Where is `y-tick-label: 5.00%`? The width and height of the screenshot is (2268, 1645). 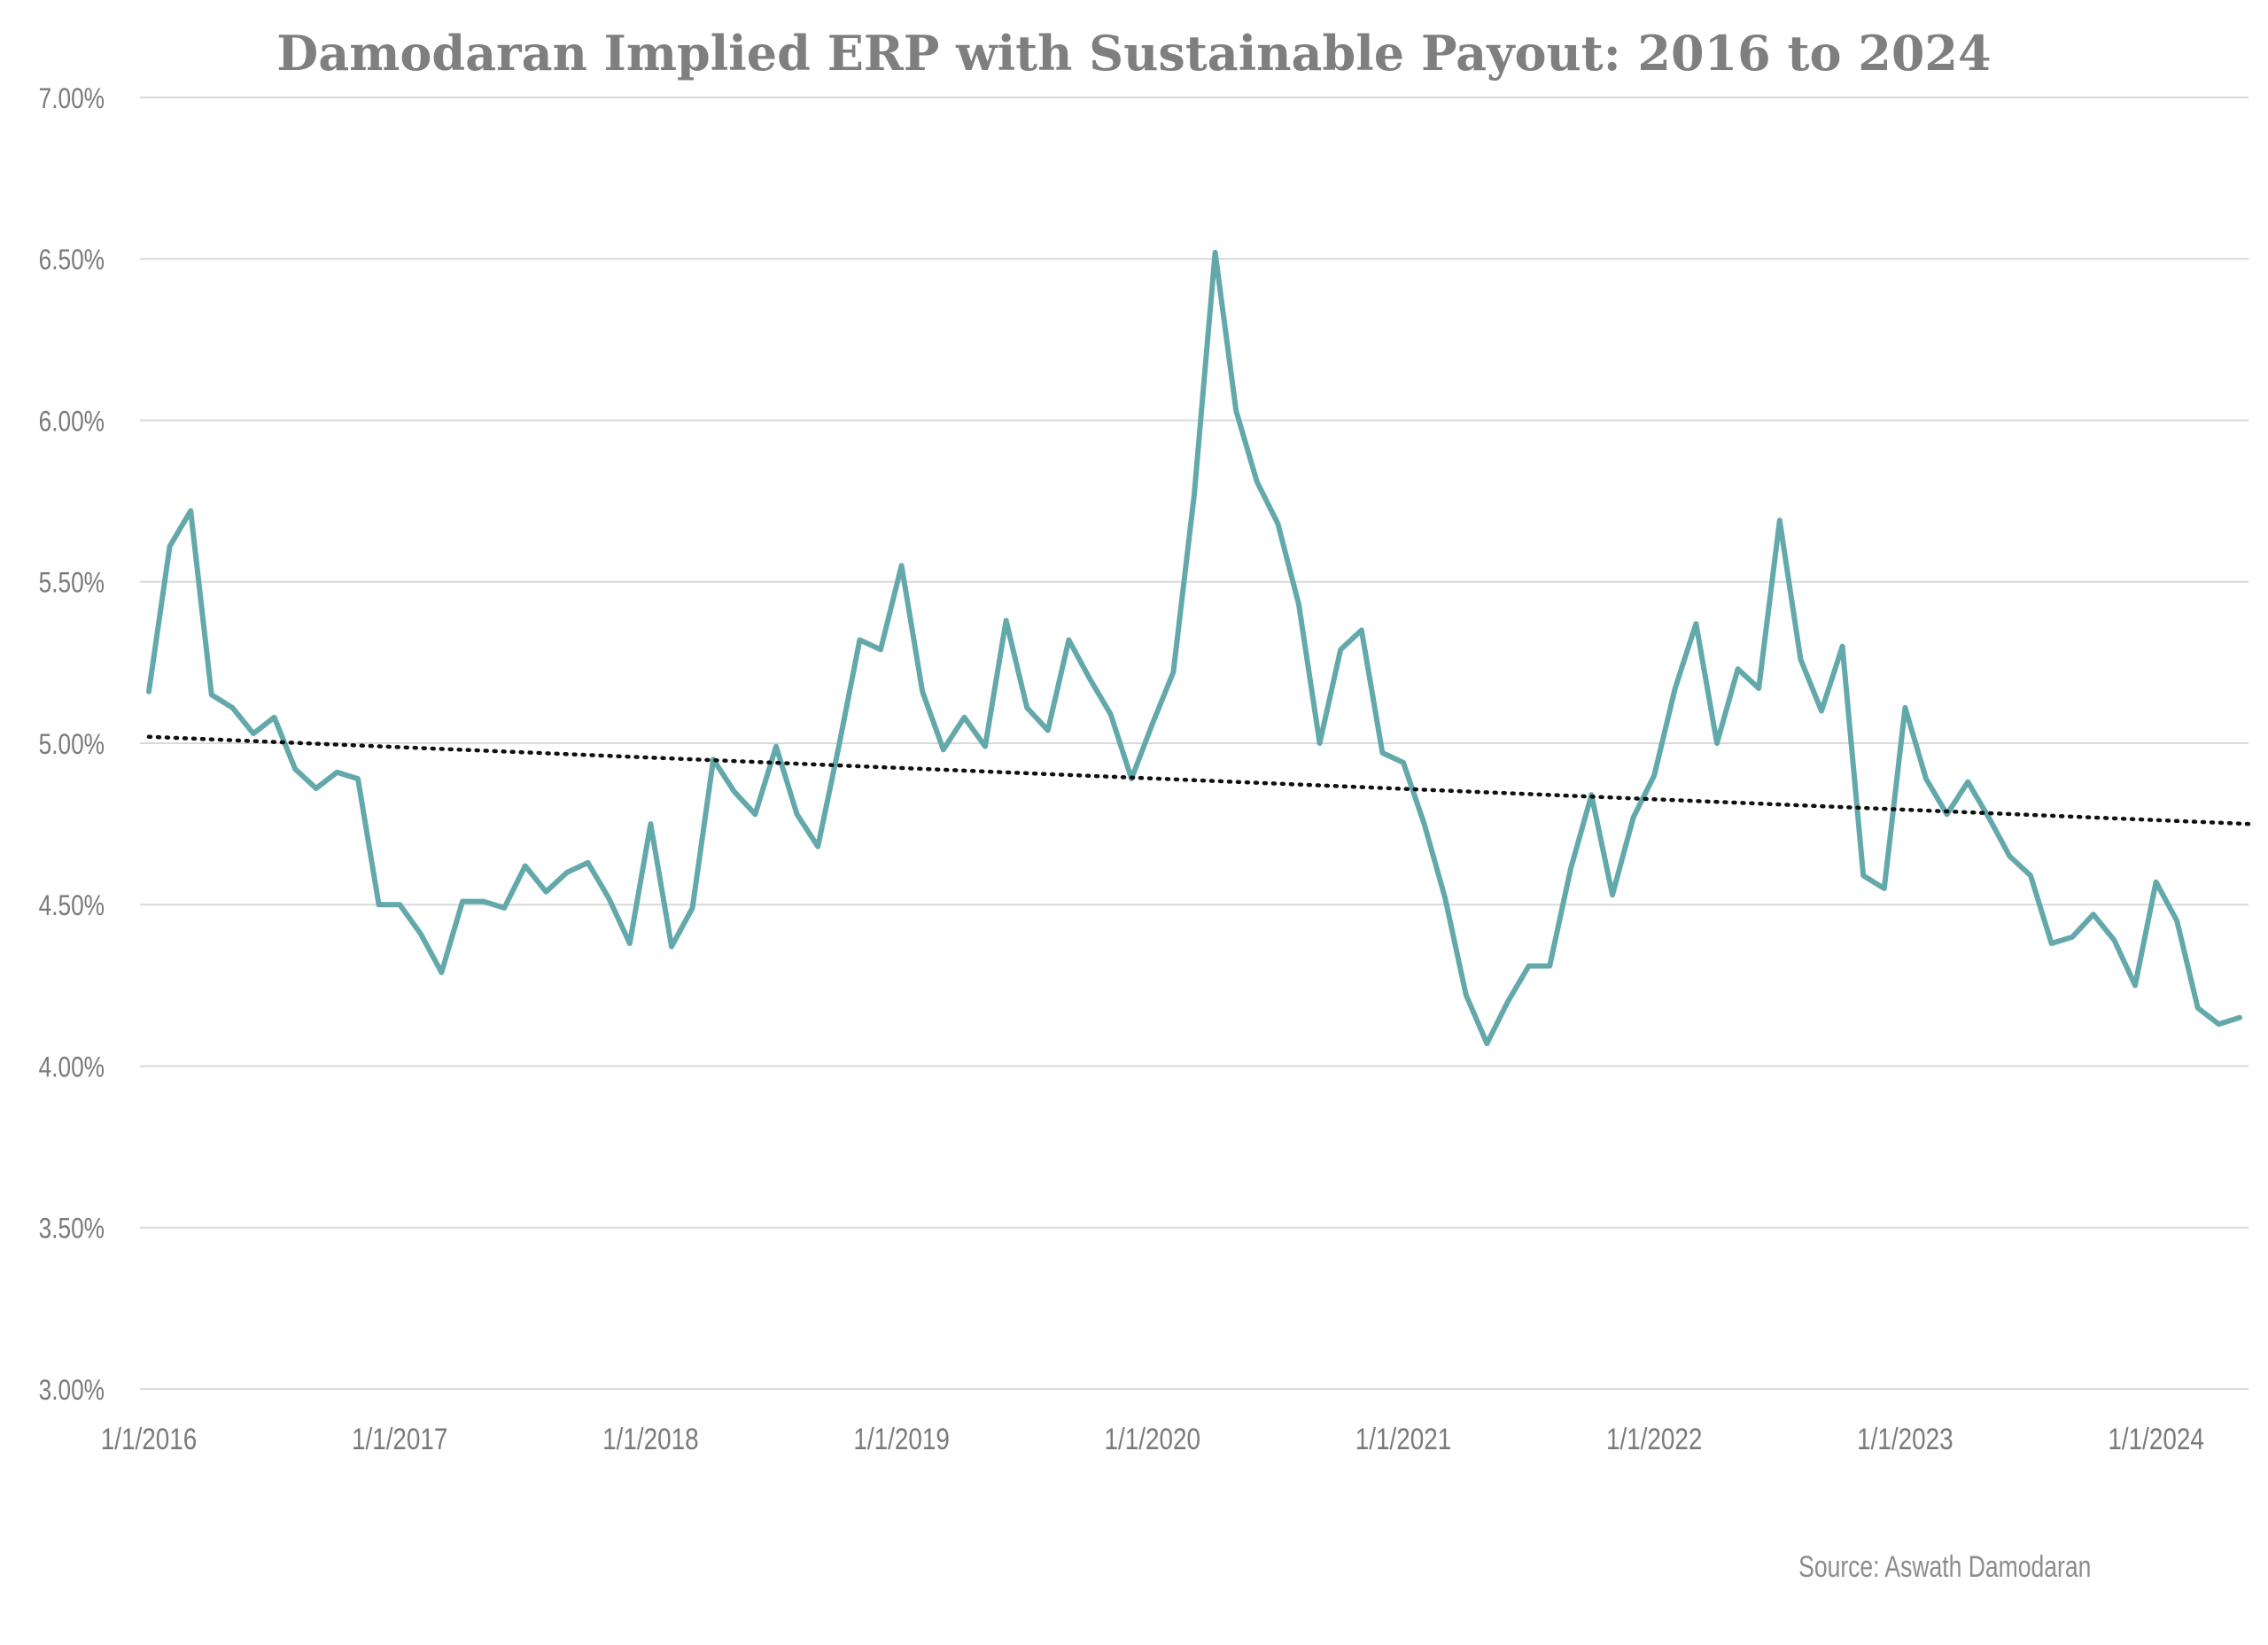
y-tick-label: 5.00% is located at coordinates (72, 745).